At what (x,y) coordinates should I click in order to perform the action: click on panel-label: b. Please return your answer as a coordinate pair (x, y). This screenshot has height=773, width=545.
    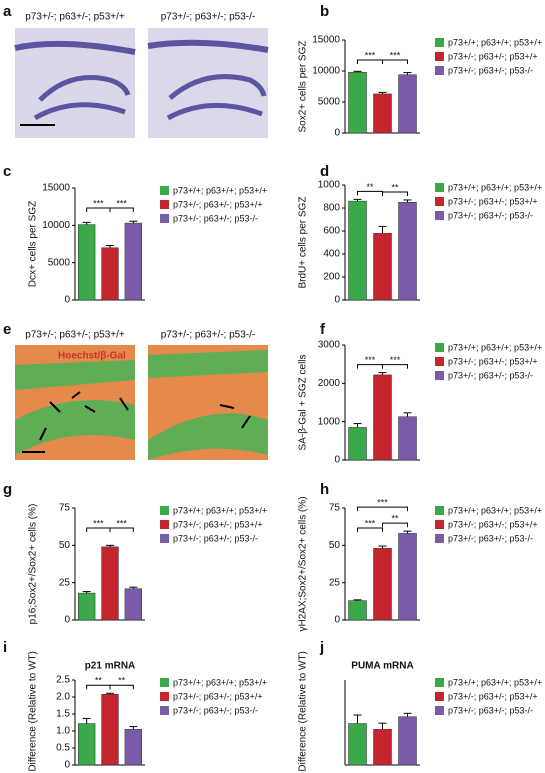
    Looking at the image, I should click on (324, 11).